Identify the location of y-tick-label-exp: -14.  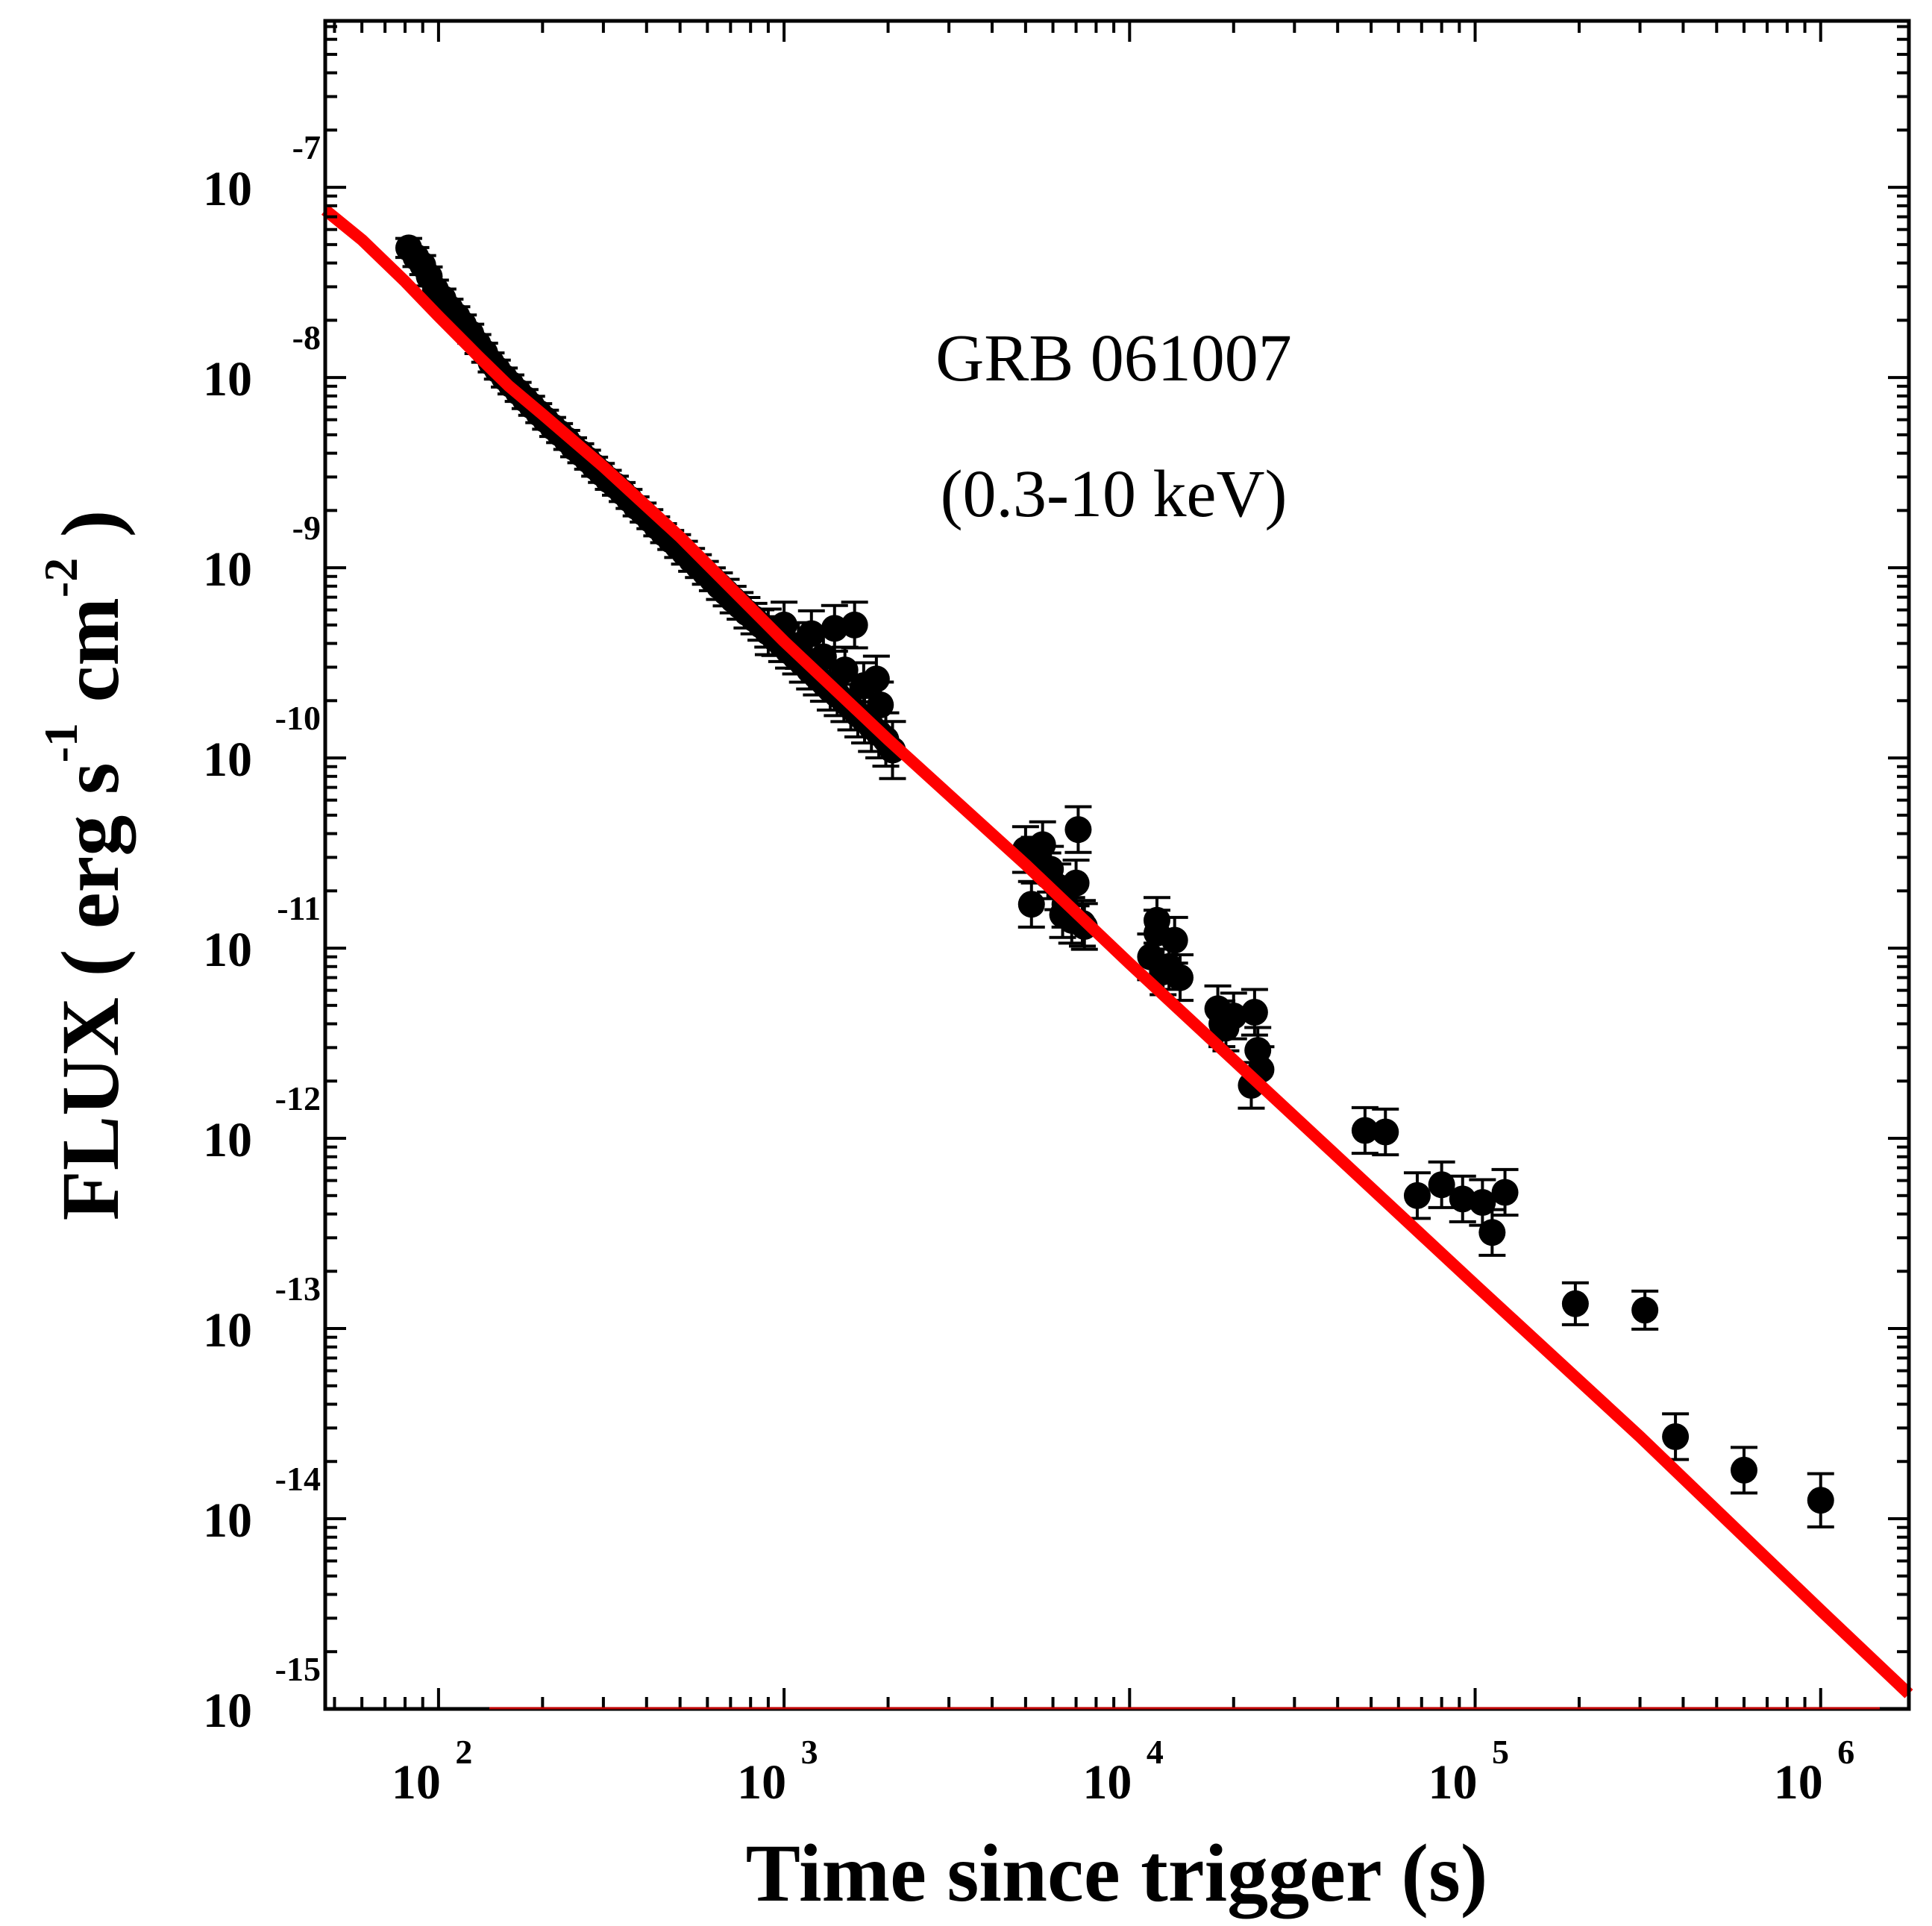
(298, 1479).